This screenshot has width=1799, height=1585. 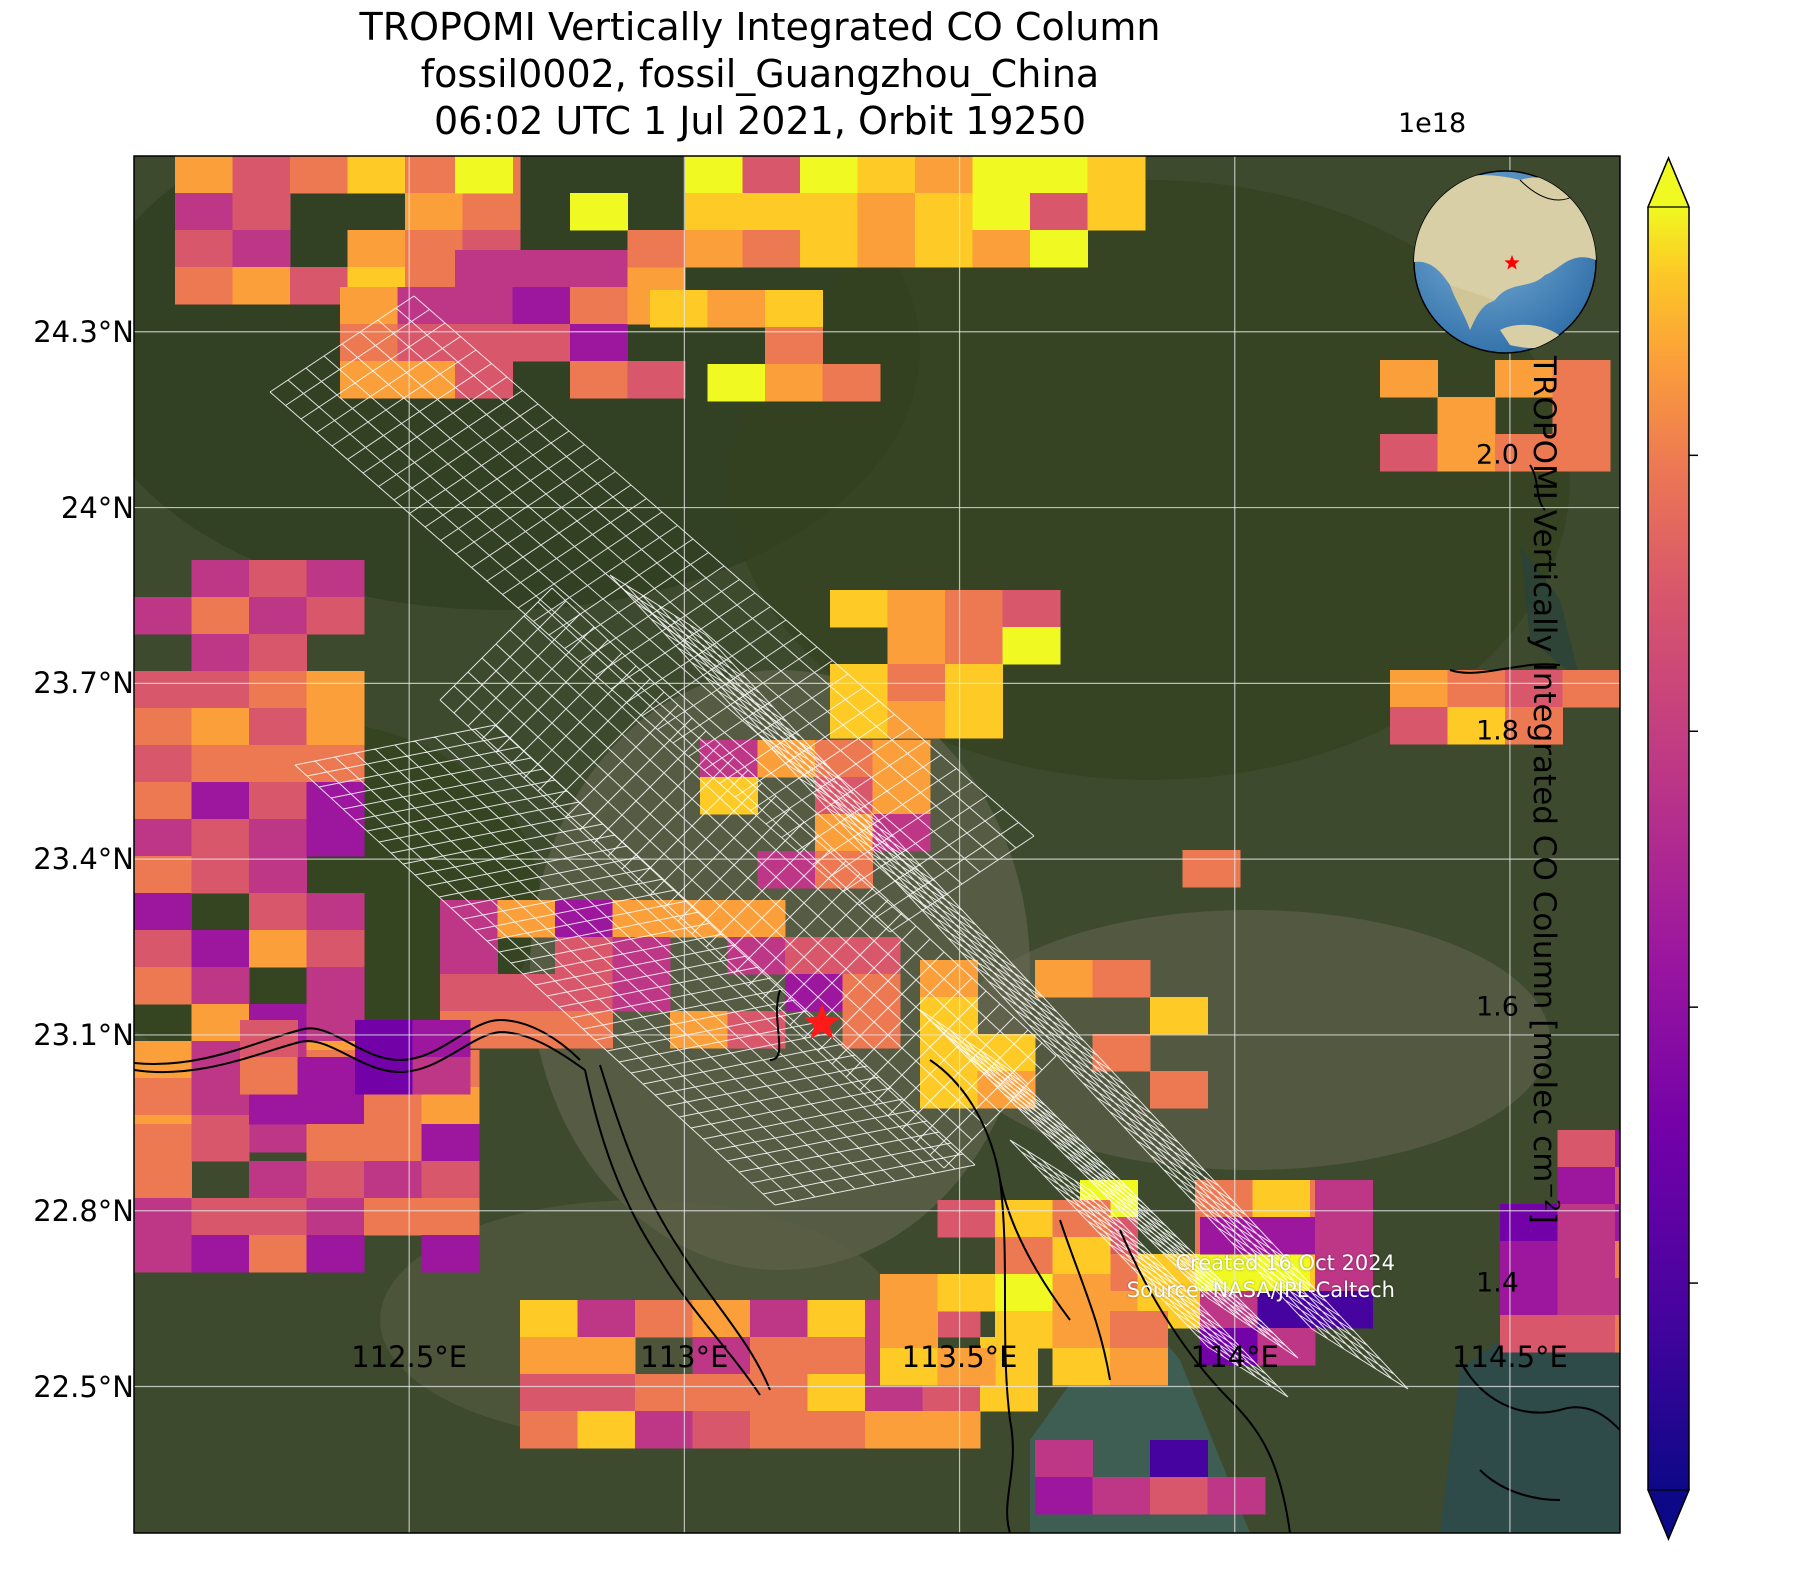 I want to click on lat-tick-label: 23.1°N, so click(x=83, y=1034).